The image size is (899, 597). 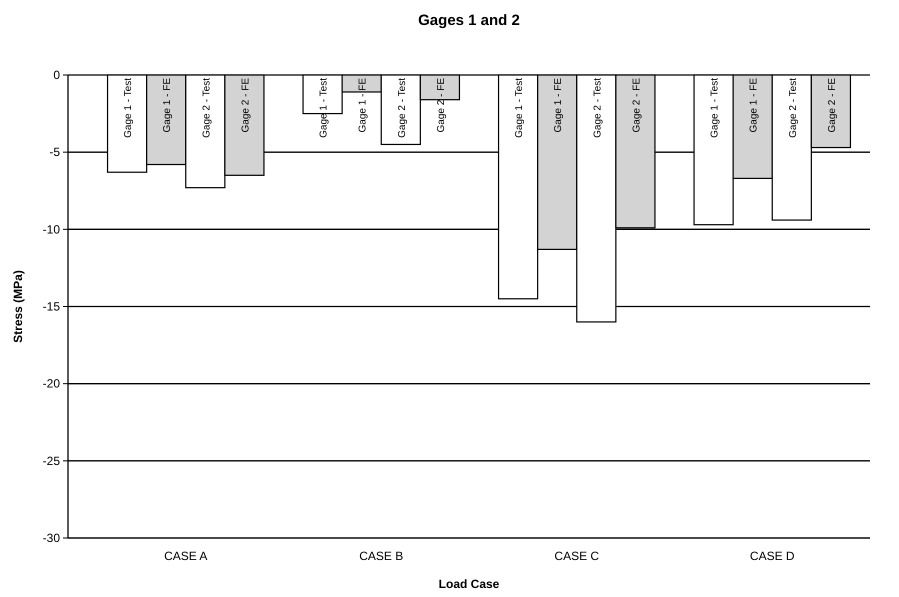 I want to click on x-tick-label: CASE A, so click(x=186, y=556).